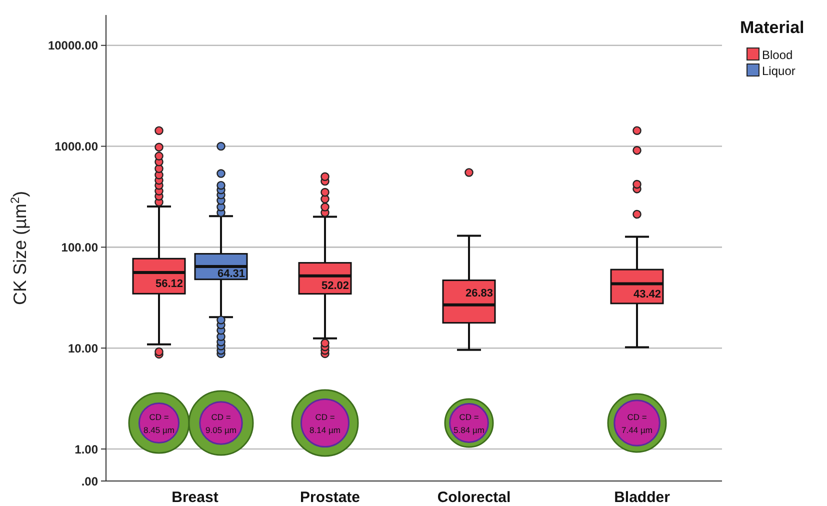 This screenshot has width=827, height=506. I want to click on annotation: 26.83, so click(479, 294).